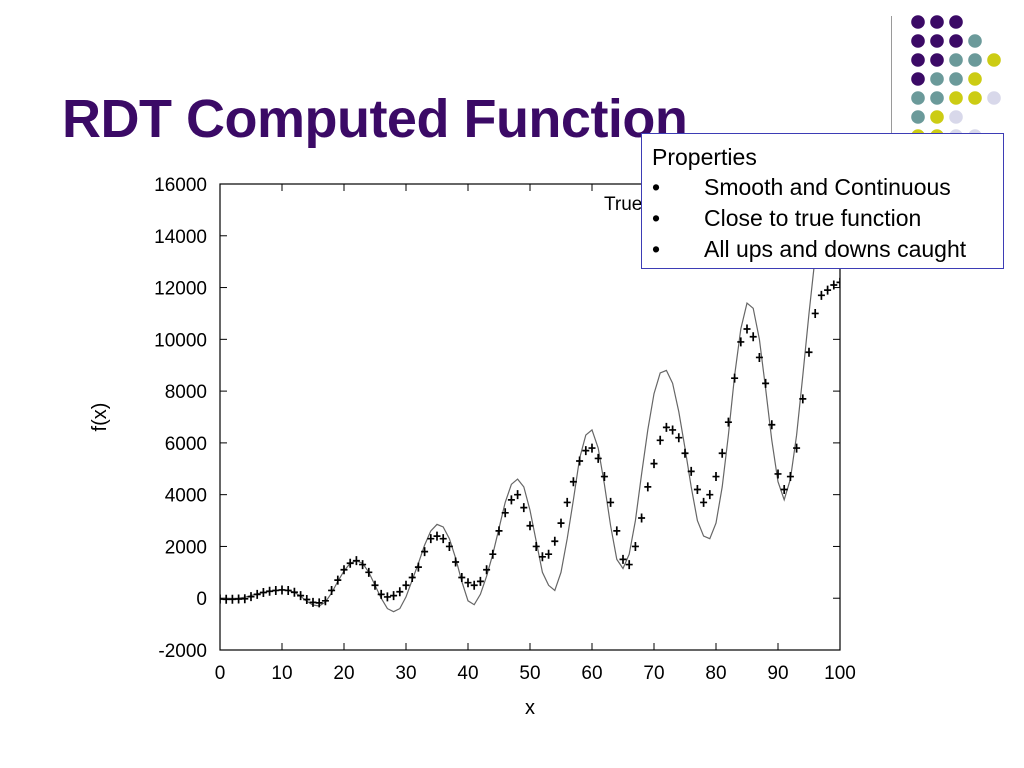 The height and width of the screenshot is (768, 1024). I want to click on y-tick-label: 6000, so click(186, 444).